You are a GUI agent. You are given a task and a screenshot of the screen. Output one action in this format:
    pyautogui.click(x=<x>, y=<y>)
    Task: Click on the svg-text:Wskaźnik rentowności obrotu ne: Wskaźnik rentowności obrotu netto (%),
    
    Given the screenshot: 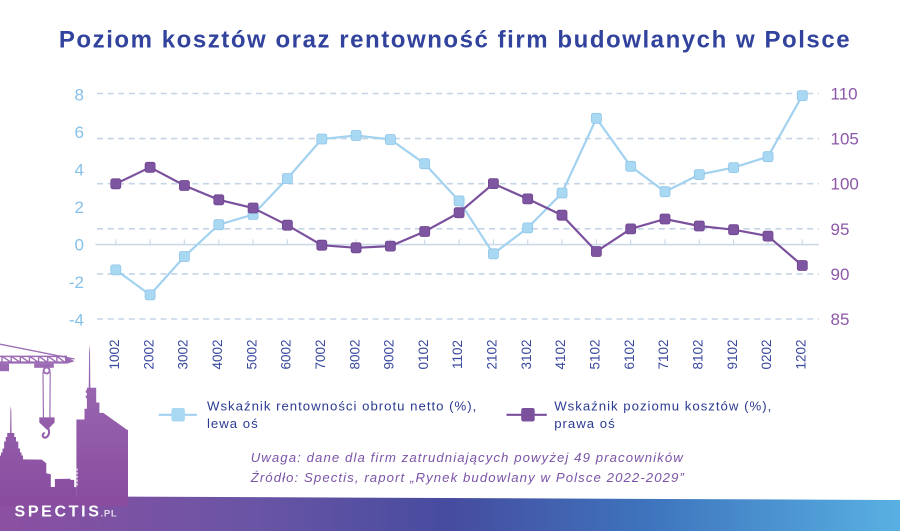 What is the action you would take?
    pyautogui.click(x=342, y=406)
    